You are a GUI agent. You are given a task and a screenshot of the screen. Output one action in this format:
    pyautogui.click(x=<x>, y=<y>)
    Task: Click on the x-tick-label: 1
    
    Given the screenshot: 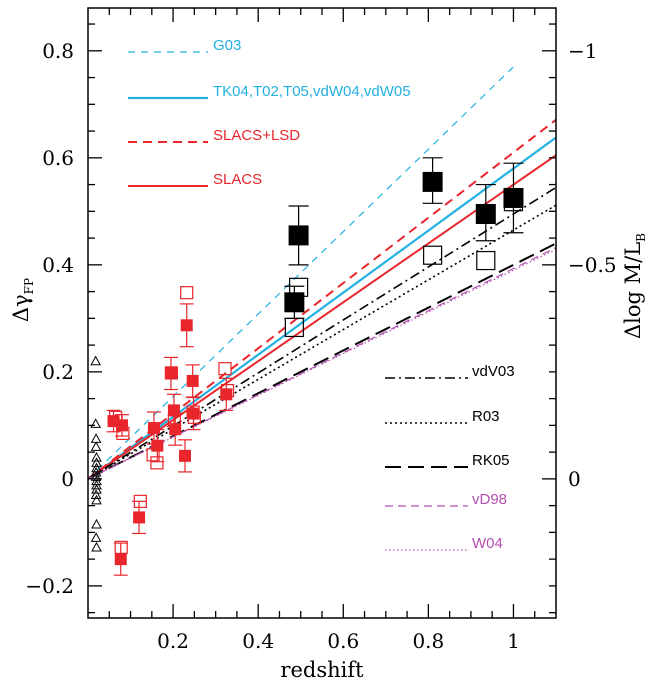 What is the action you would take?
    pyautogui.click(x=513, y=641)
    